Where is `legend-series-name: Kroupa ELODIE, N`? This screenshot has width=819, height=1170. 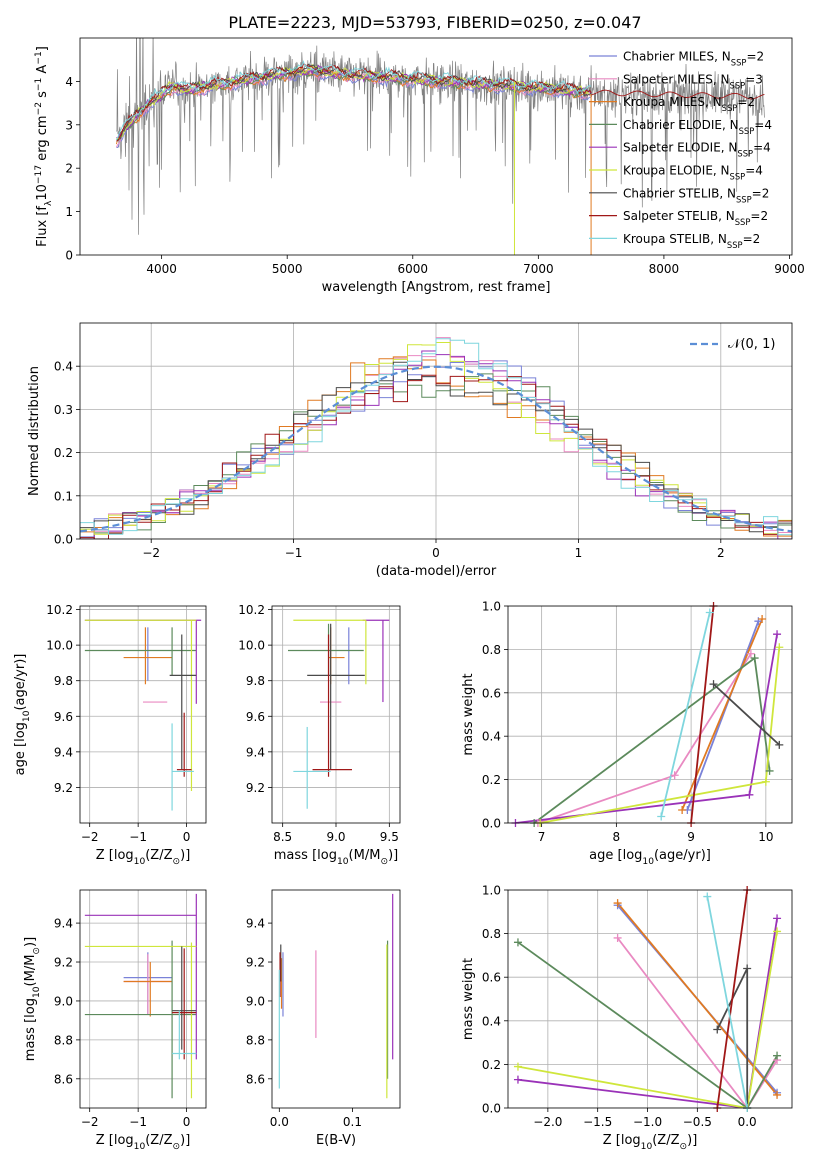 legend-series-name: Kroupa ELODIE, N is located at coordinates (676, 171).